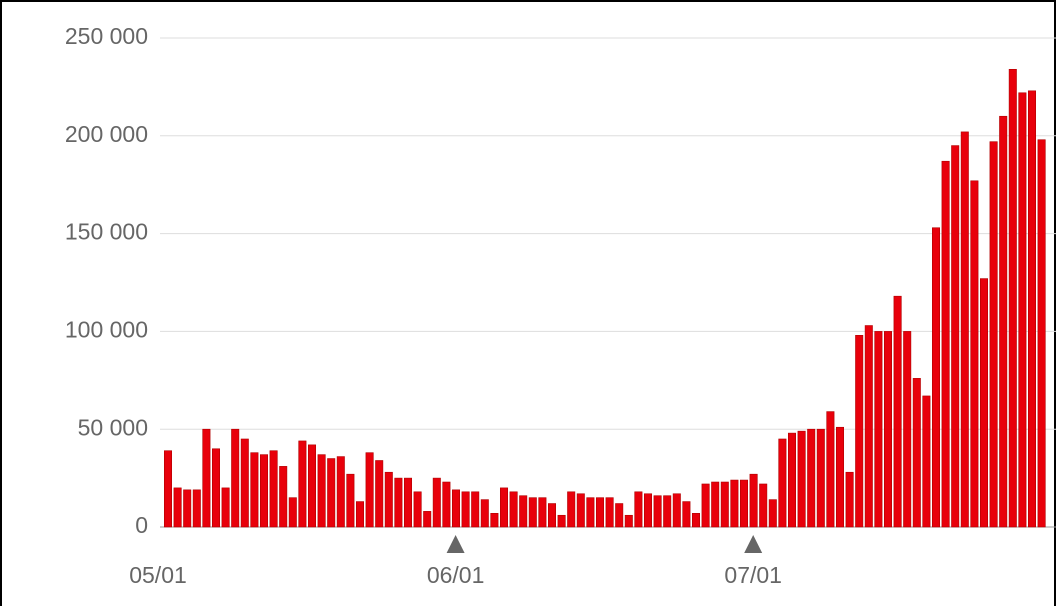 This screenshot has width=1056, height=606. What do you see at coordinates (141, 525) in the screenshot?
I see `y-tick-label: 0` at bounding box center [141, 525].